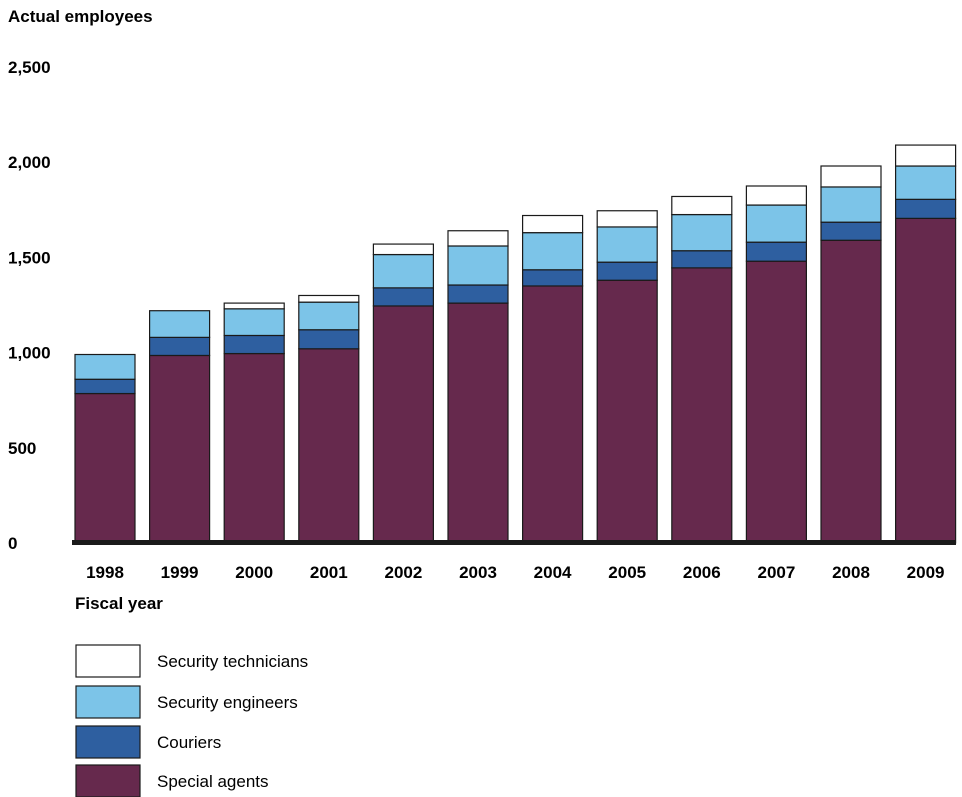 The height and width of the screenshot is (797, 962). I want to click on x-tick-label: 2006, so click(702, 572).